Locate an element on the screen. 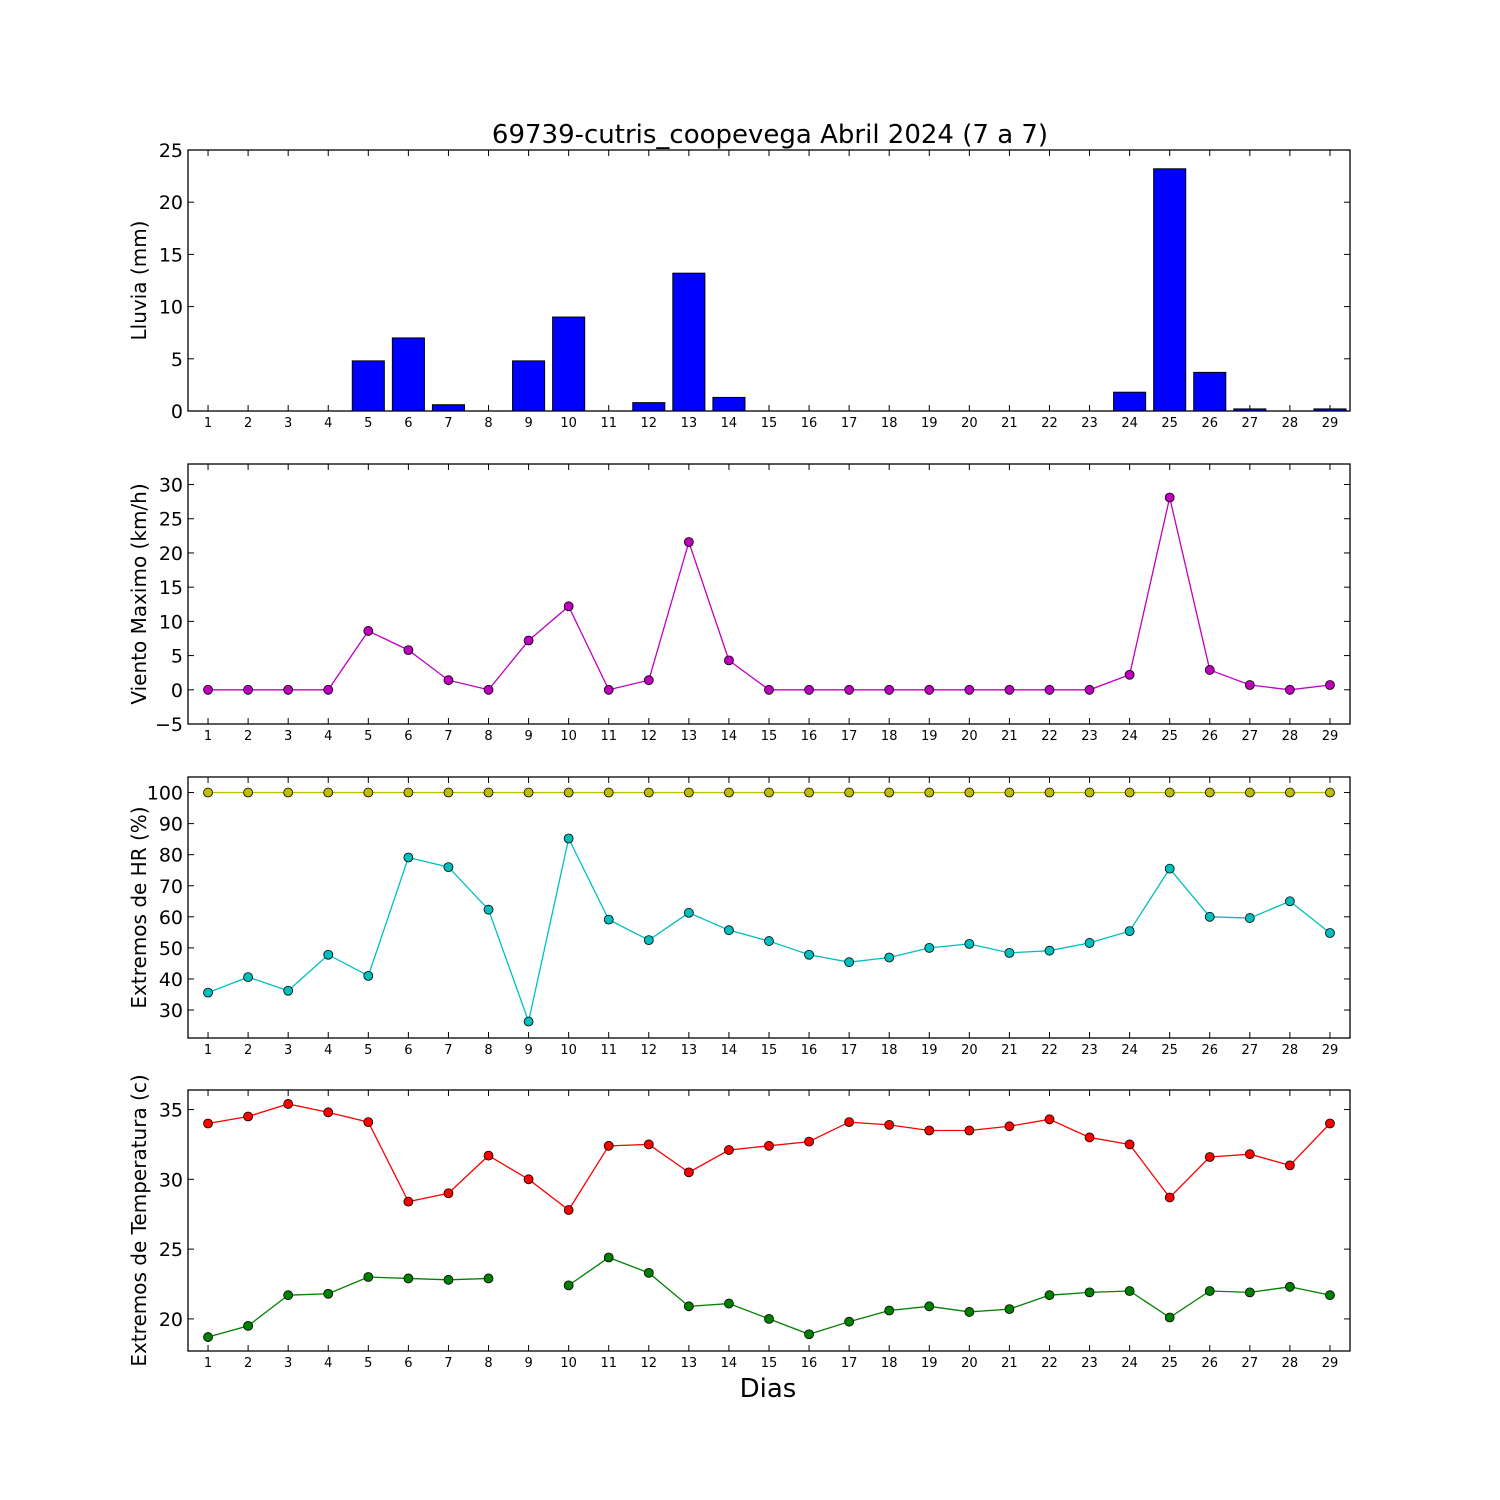 The width and height of the screenshot is (1500, 1500). x-tick-label: 25 is located at coordinates (1169, 736).